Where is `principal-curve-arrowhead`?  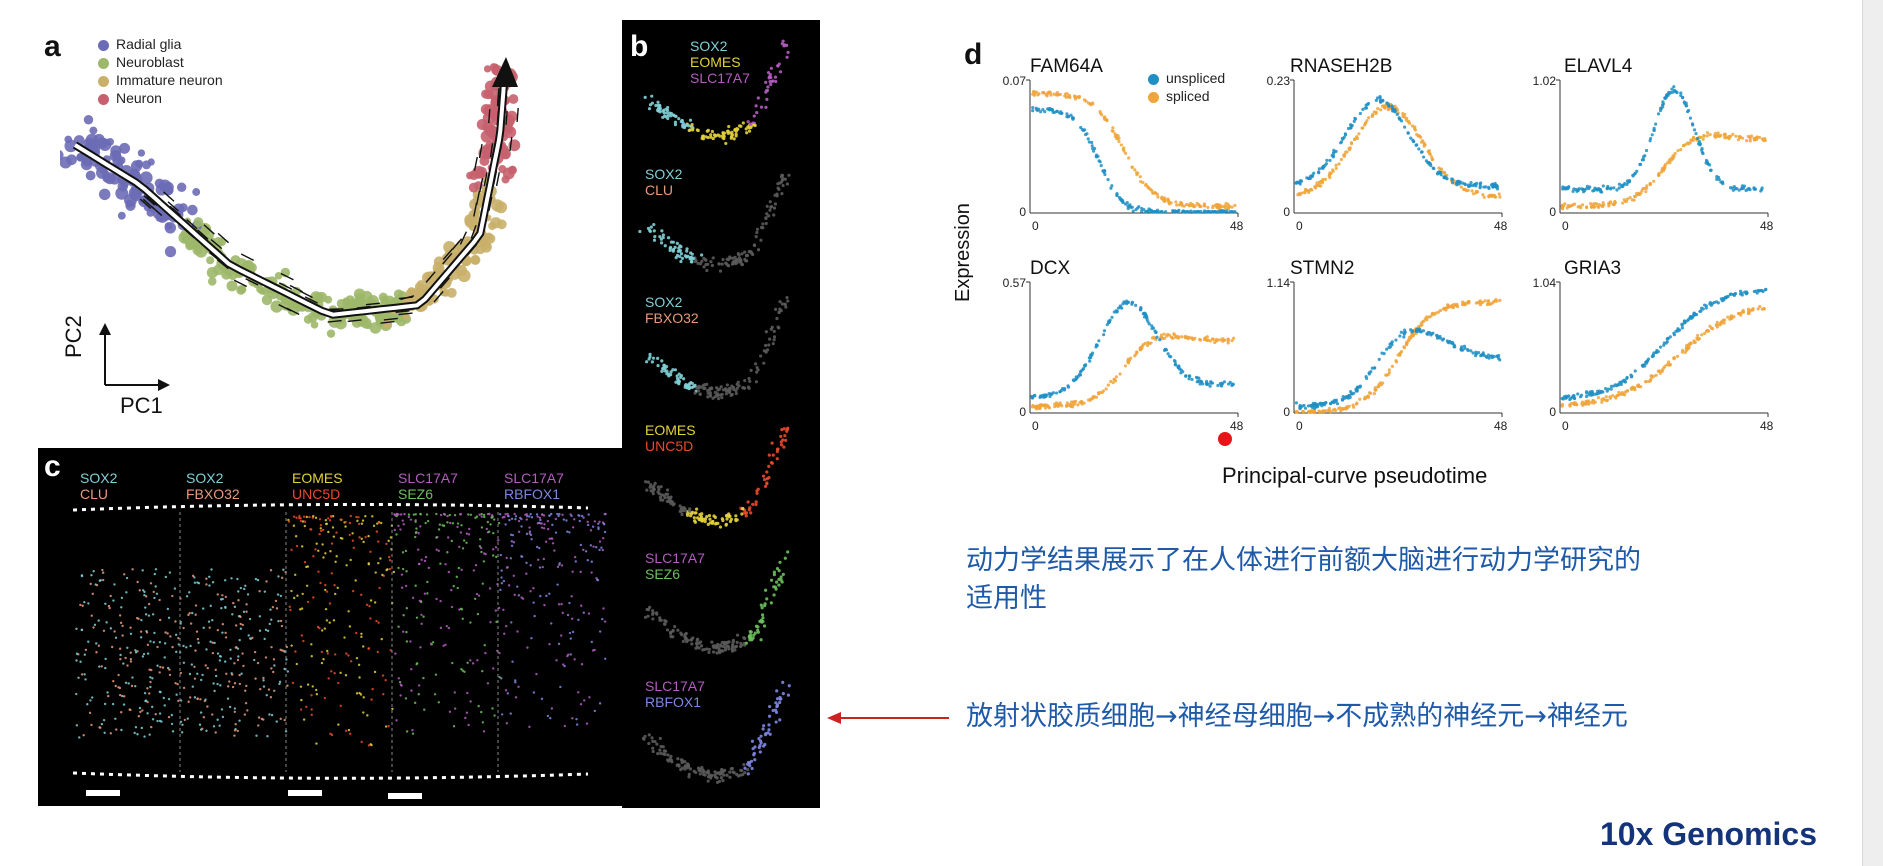 principal-curve-arrowhead is located at coordinates (505, 72).